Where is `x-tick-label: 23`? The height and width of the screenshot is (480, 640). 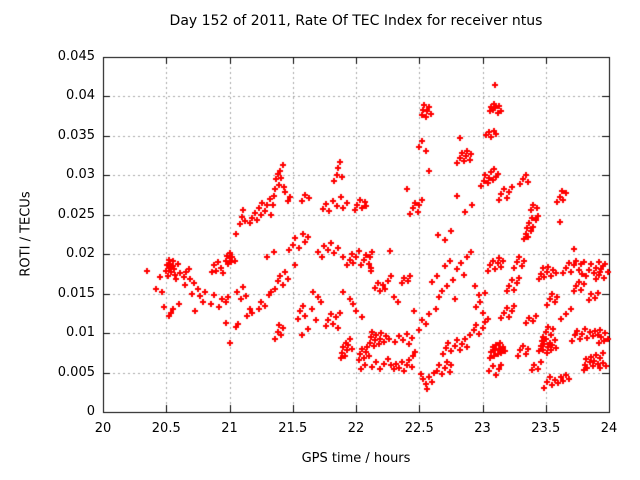 x-tick-label: 23 is located at coordinates (482, 428).